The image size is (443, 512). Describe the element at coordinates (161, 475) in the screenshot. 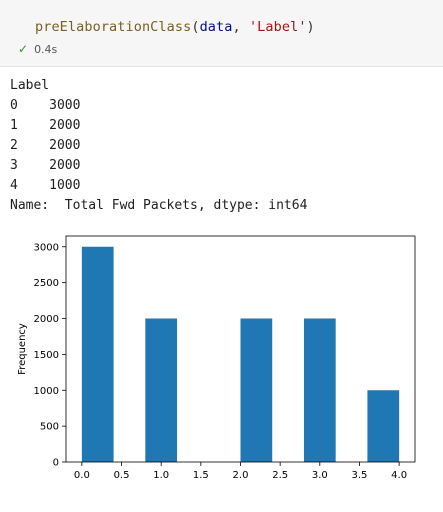

I see `x-tick-label: 1.0` at that location.